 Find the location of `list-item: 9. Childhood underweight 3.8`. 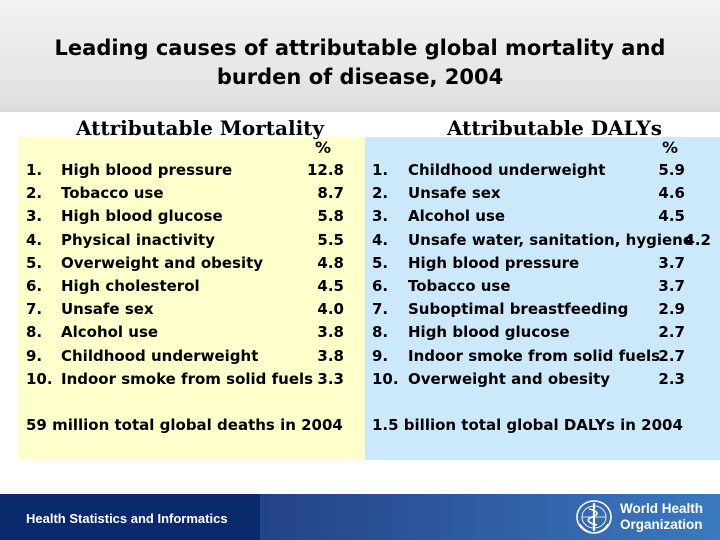

list-item: 9. Childhood underweight 3.8 is located at coordinates (187, 356).